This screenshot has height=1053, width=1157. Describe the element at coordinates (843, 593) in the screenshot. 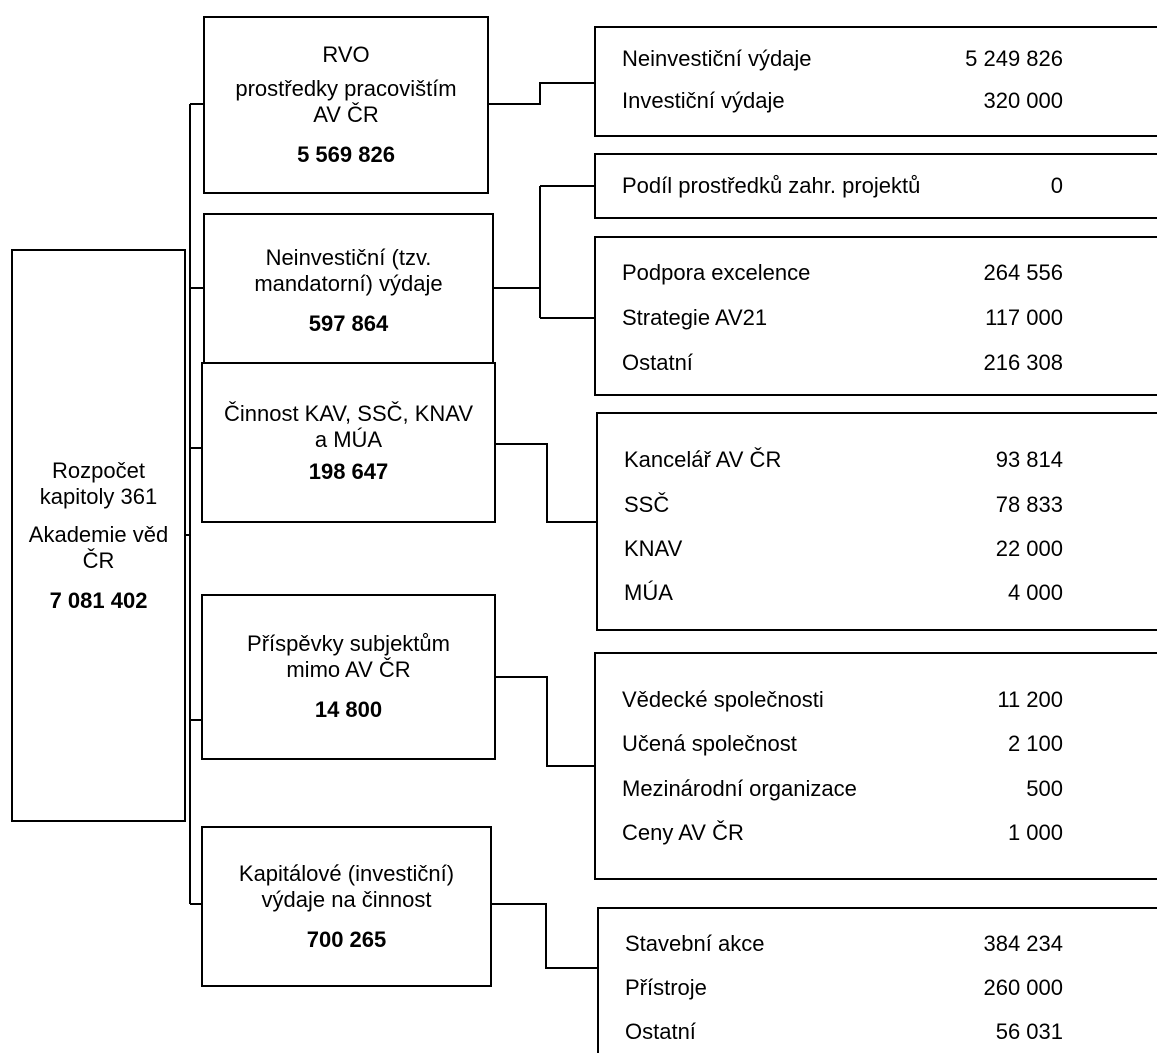

I see `detail-row: MÚA 4 000` at that location.